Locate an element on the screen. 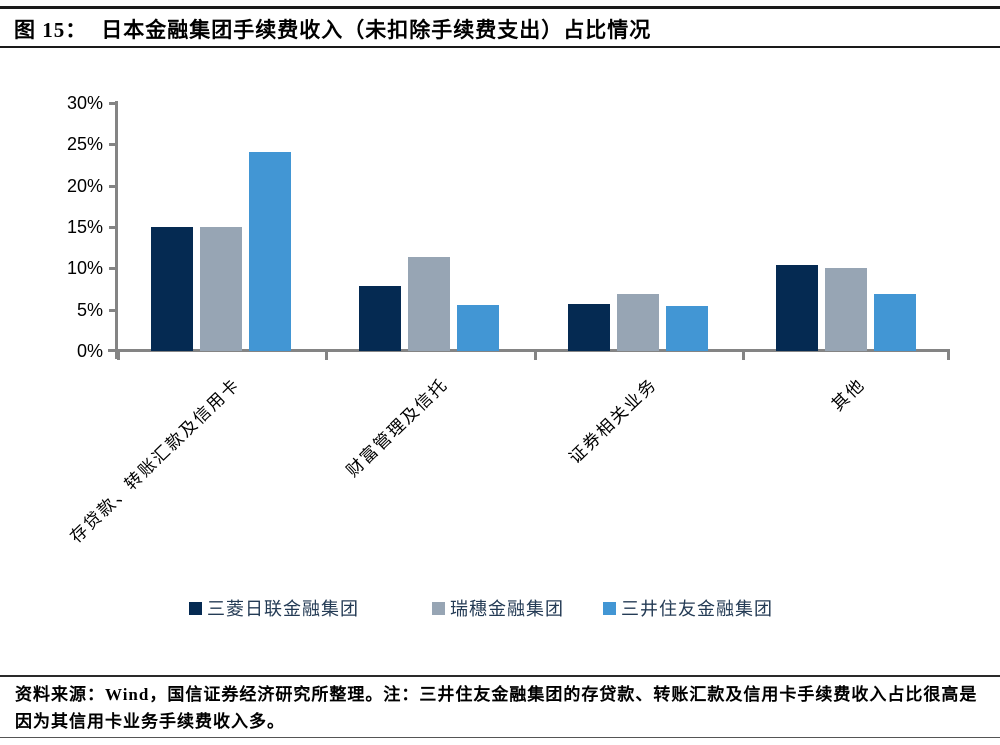  figure-number-label: 图 15： is located at coordinates (51, 30).